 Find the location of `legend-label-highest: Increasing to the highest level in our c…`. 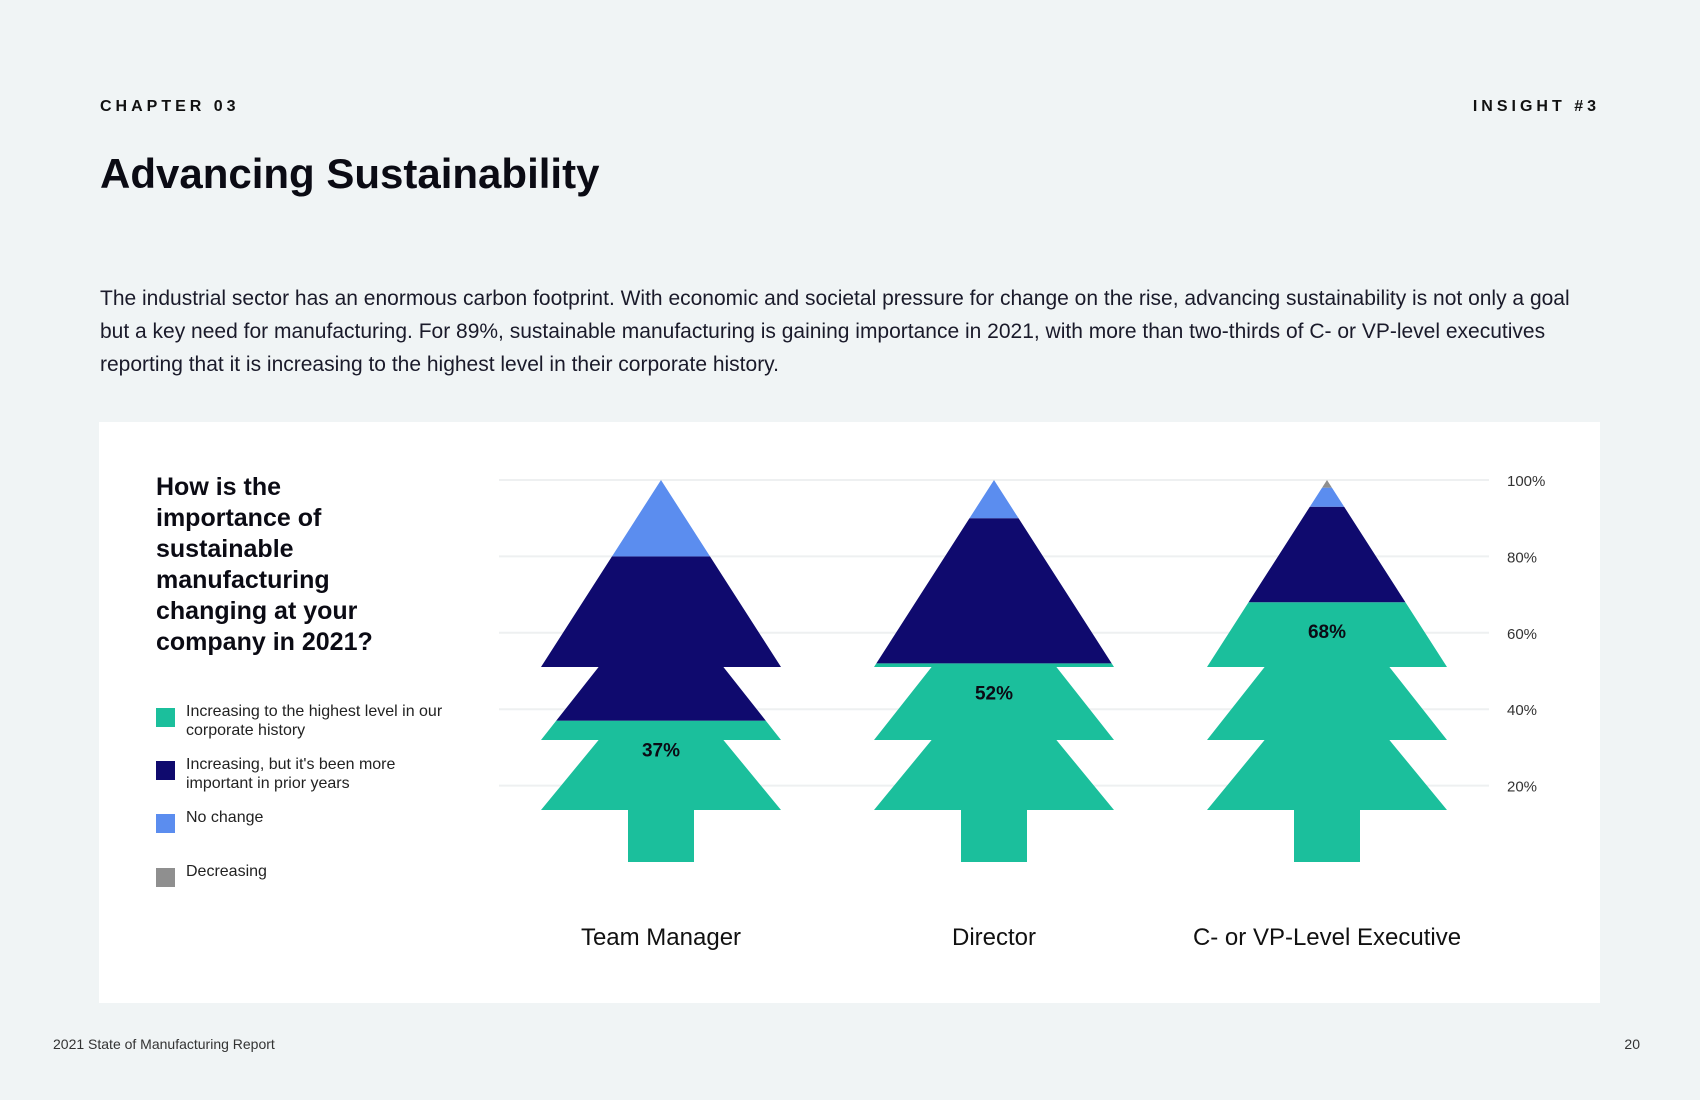

legend-label-highest: Increasing to the highest level in our c… is located at coordinates (314, 721).